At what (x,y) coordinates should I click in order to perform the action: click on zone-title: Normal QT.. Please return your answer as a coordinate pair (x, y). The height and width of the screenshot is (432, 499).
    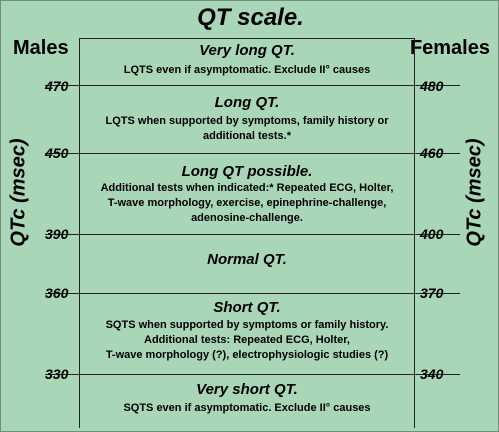
    Looking at the image, I should click on (247, 259).